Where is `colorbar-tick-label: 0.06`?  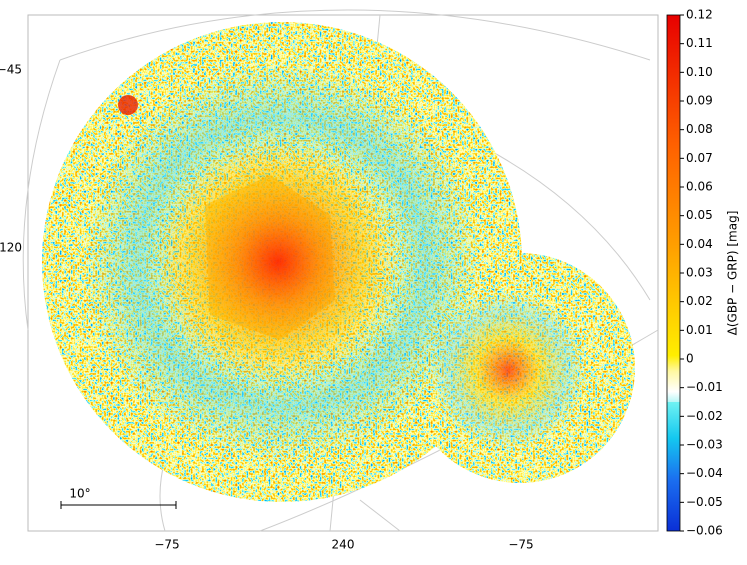
colorbar-tick-label: 0.06 is located at coordinates (699, 187).